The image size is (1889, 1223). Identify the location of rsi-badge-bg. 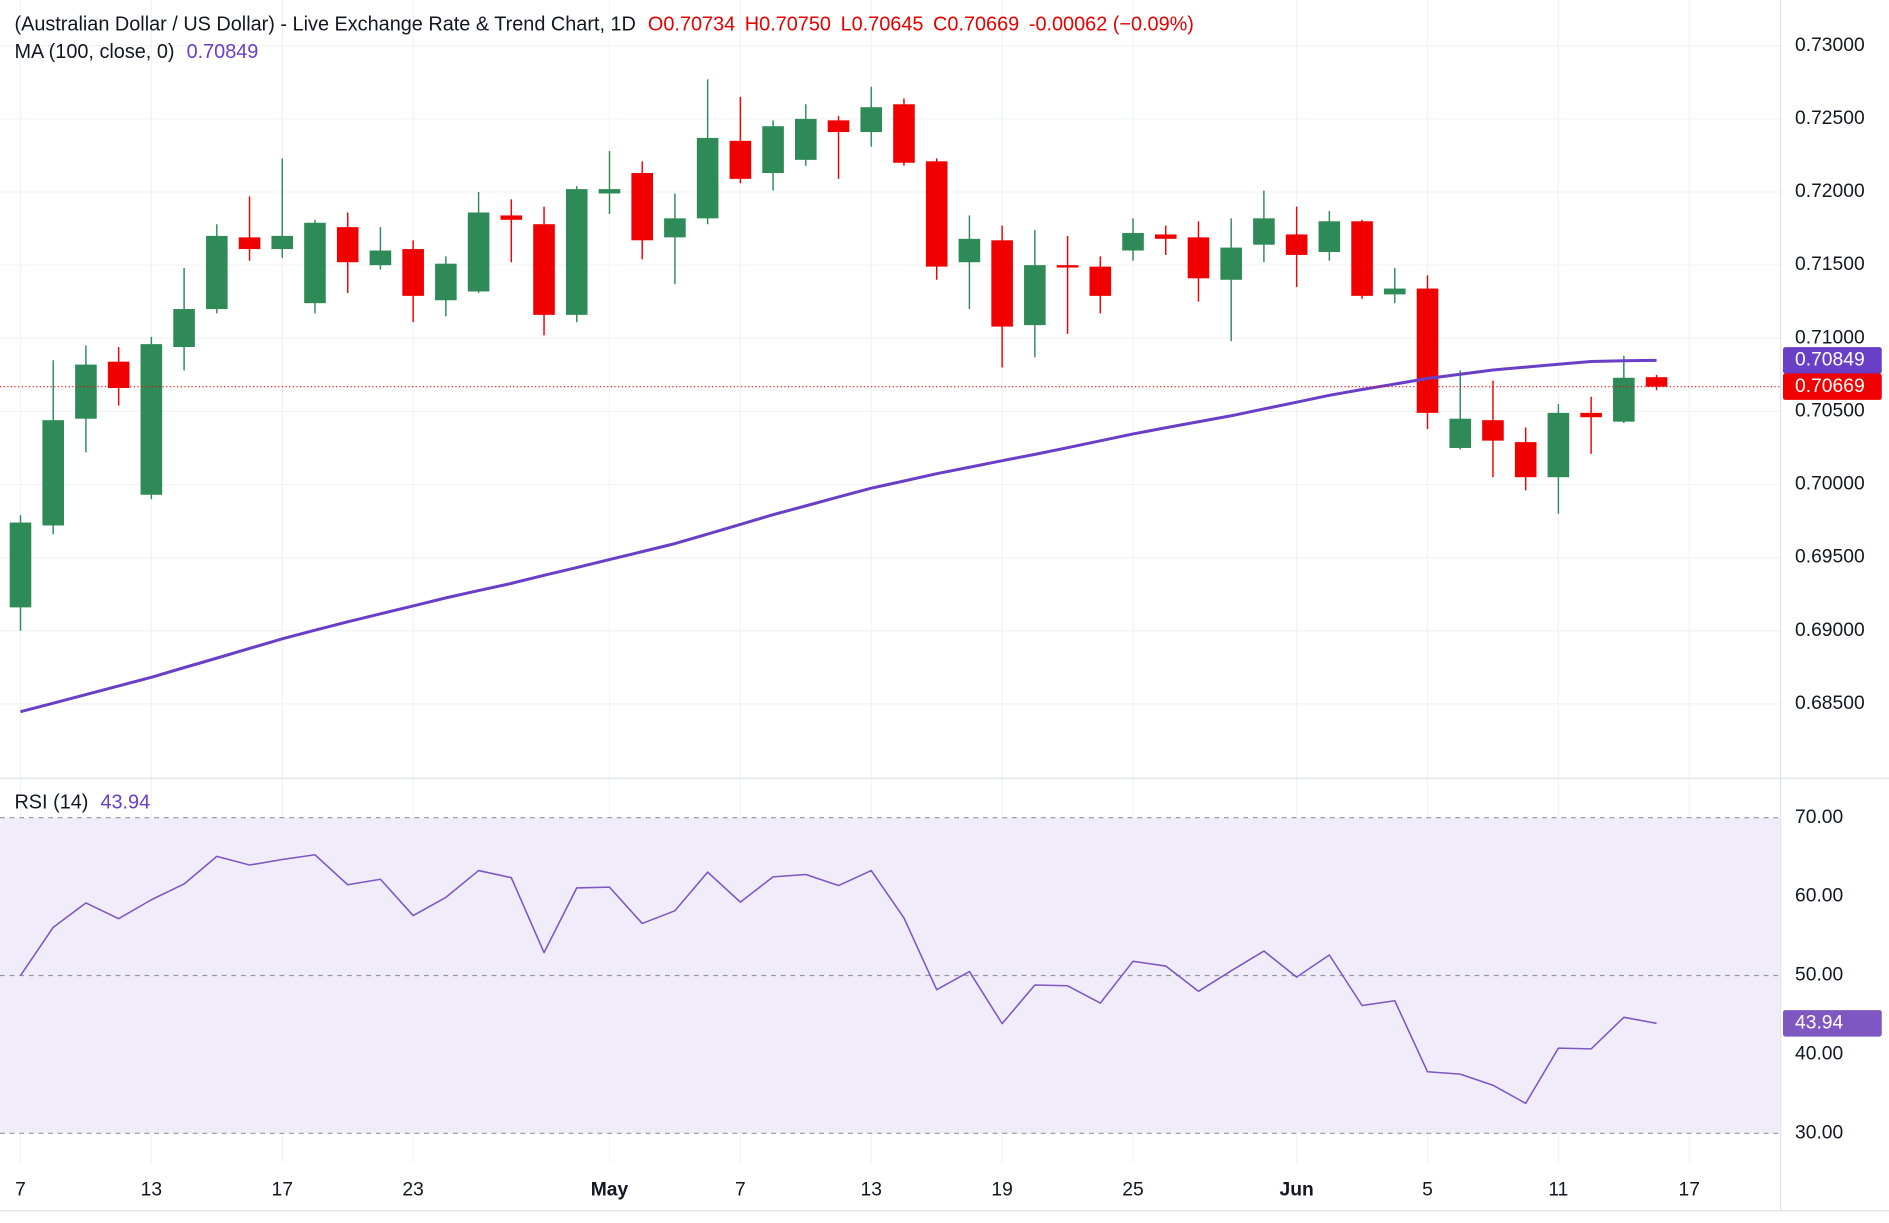
(1832, 1023).